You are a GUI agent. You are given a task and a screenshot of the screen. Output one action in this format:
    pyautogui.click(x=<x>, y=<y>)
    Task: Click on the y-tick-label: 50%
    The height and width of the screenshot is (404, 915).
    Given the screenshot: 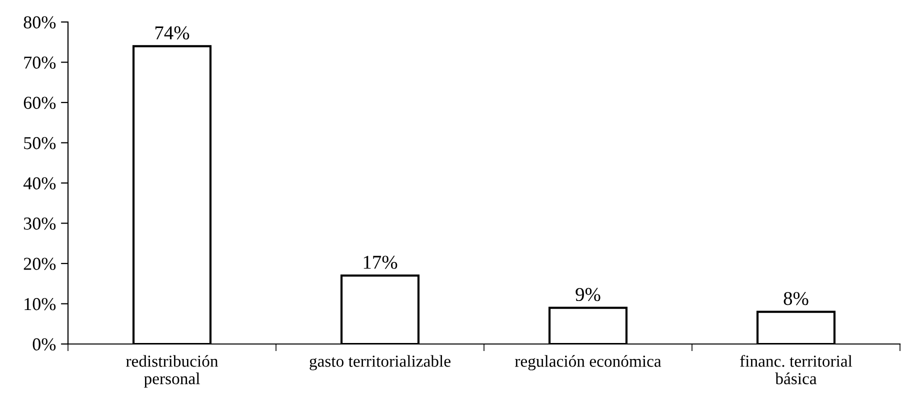 What is the action you would take?
    pyautogui.click(x=40, y=143)
    